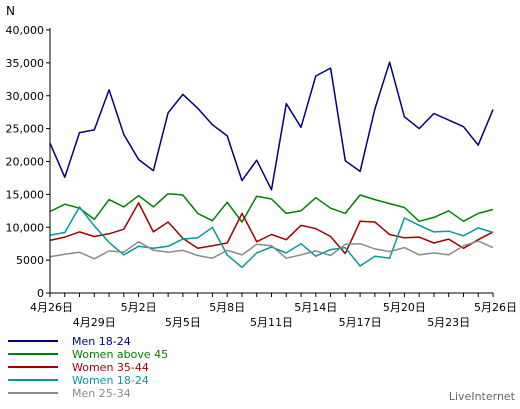 The width and height of the screenshot is (520, 409). I want to click on x-tick-label: 4月29日, so click(94, 322).